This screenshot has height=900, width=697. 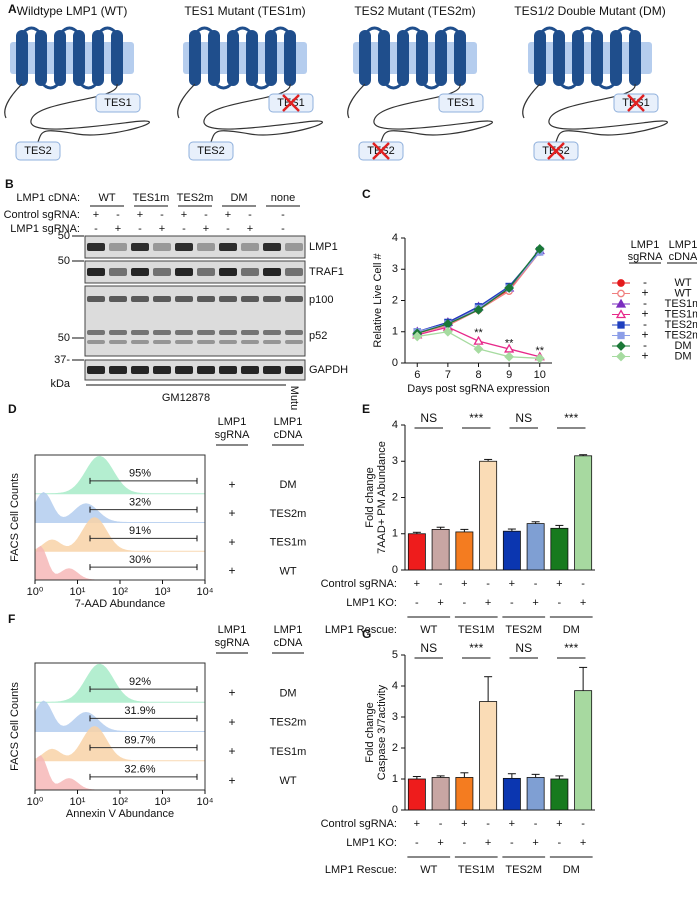 I want to click on x-tick-label: 9, so click(x=509, y=375).